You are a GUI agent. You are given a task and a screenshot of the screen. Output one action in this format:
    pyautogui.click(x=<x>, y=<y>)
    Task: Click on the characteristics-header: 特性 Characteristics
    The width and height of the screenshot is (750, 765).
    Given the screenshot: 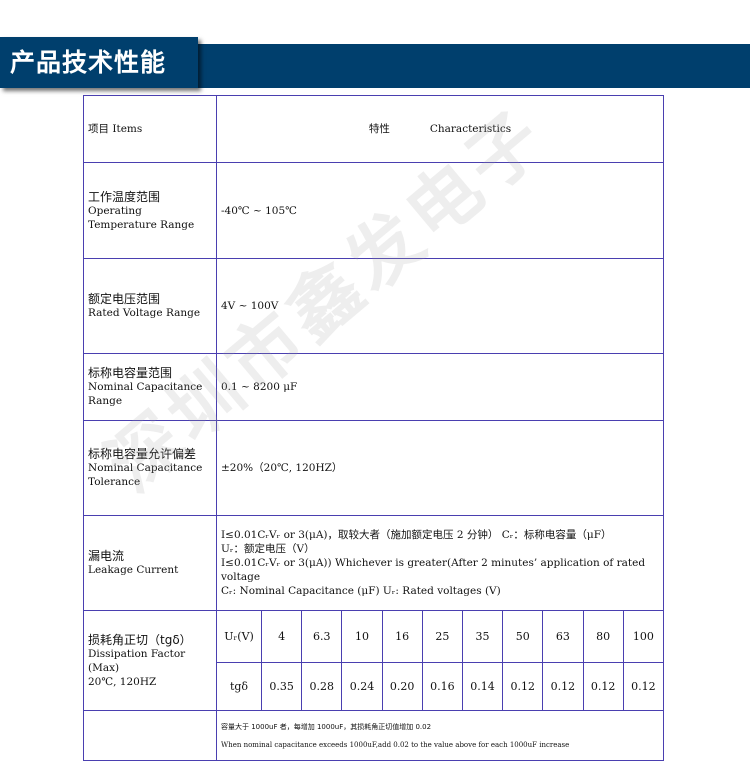 What is the action you would take?
    pyautogui.click(x=440, y=129)
    